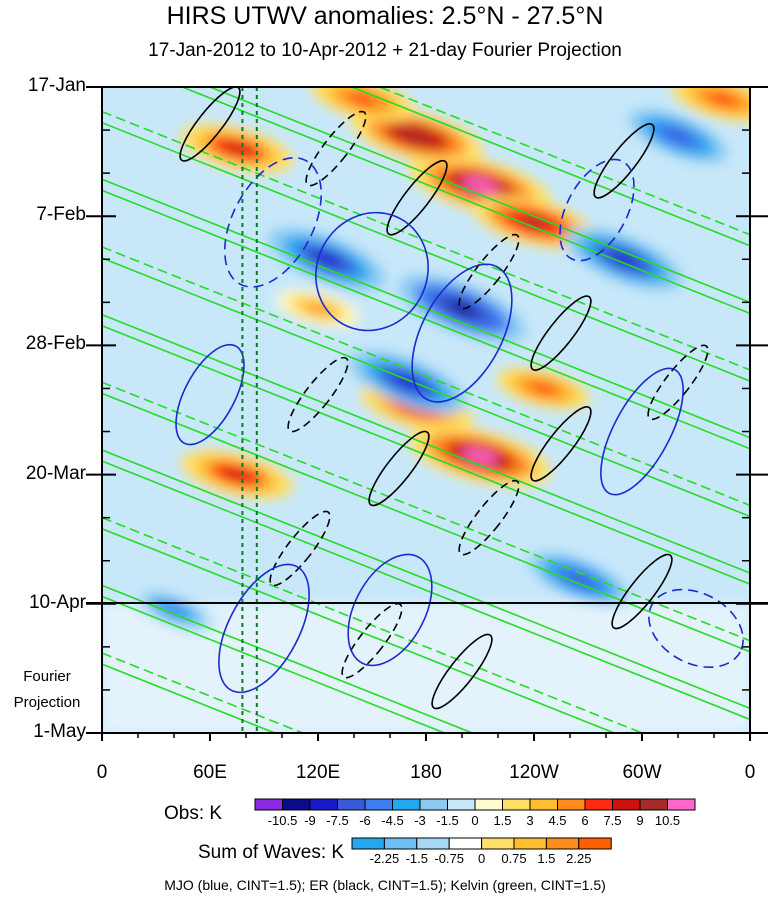  Describe the element at coordinates (449, 858) in the screenshot. I see `colorbar-tick-label: -0.75` at that location.